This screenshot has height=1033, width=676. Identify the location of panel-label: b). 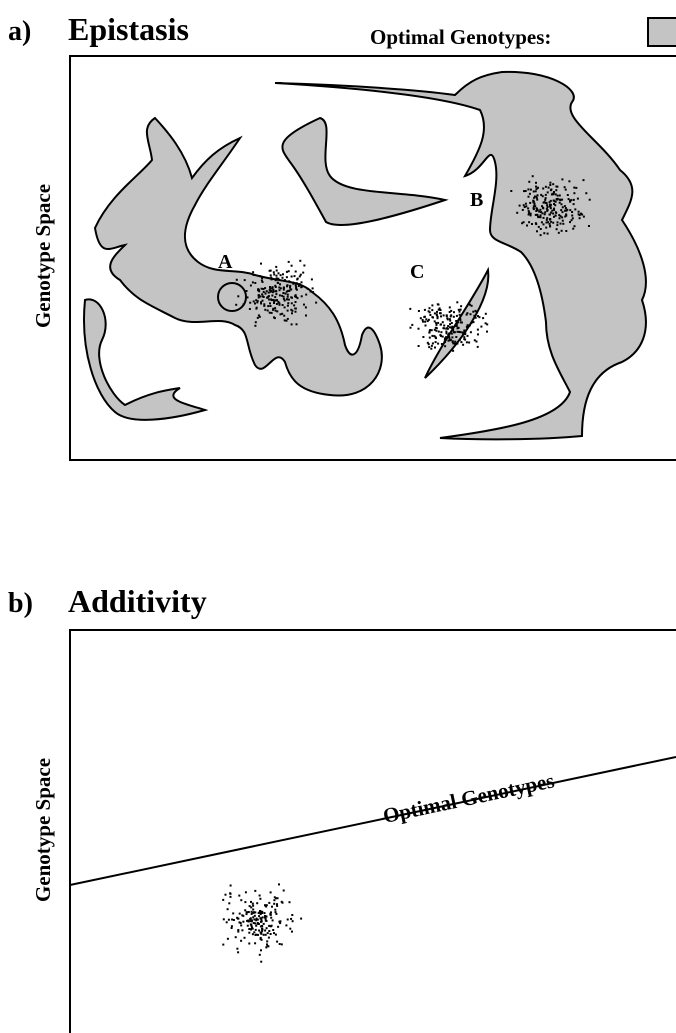
(20, 603).